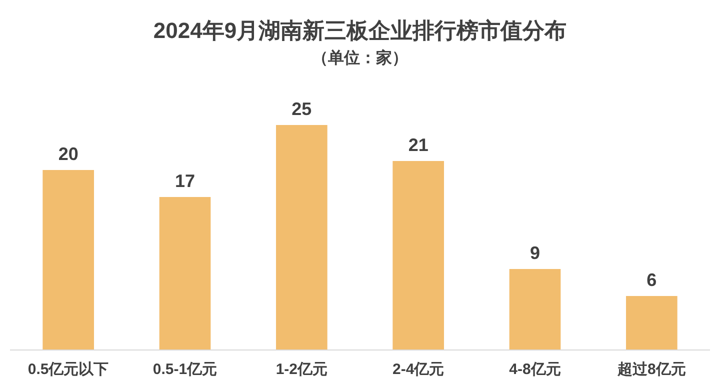  I want to click on x-tick-label: 1-2亿元, so click(302, 369).